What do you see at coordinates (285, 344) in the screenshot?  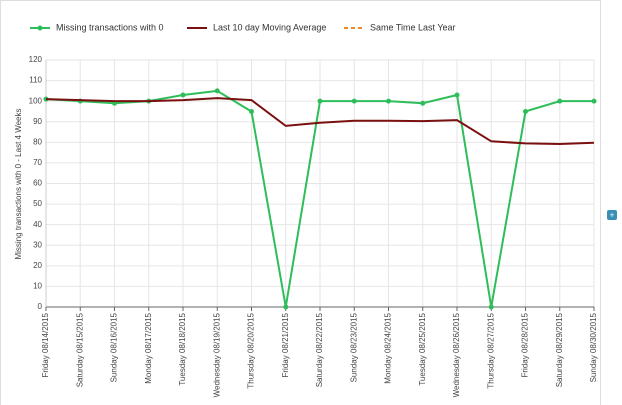 I see `x-tick-label: Friday 08/21/2015` at bounding box center [285, 344].